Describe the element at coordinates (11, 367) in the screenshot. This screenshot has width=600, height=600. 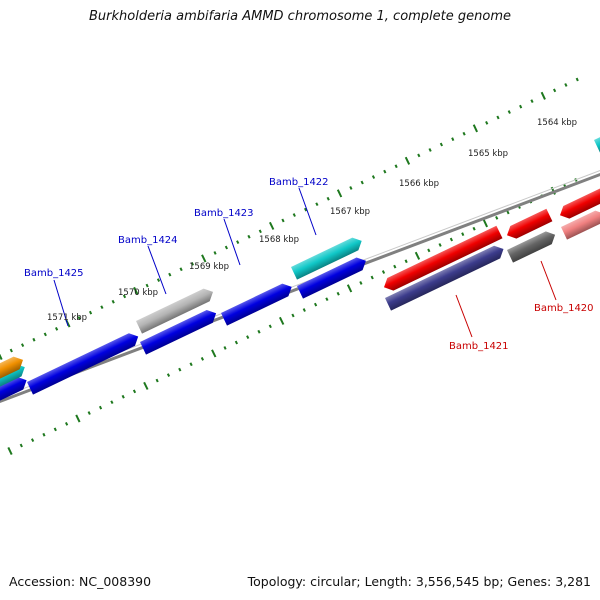
I see `gene-arrow-orange` at that location.